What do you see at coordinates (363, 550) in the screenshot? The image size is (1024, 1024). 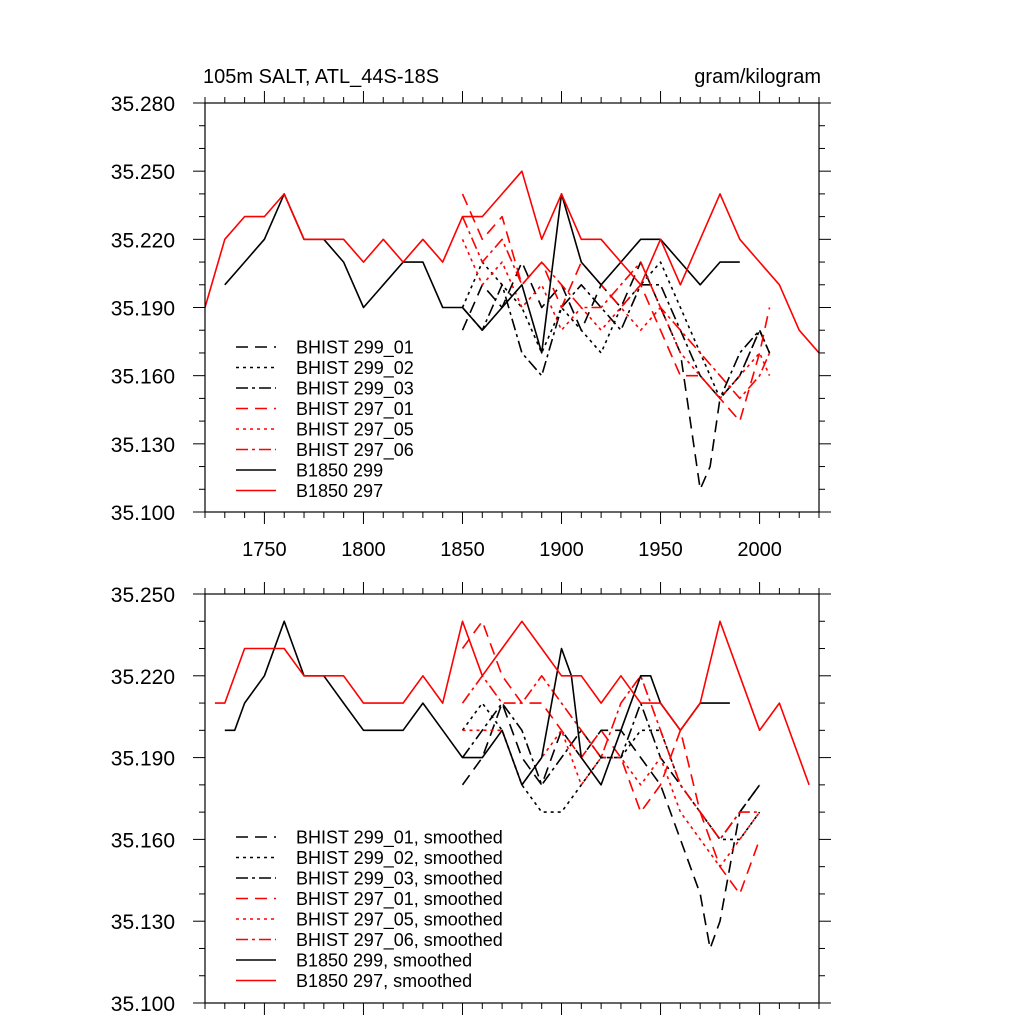 I see `x-tick-label: 1800` at bounding box center [363, 550].